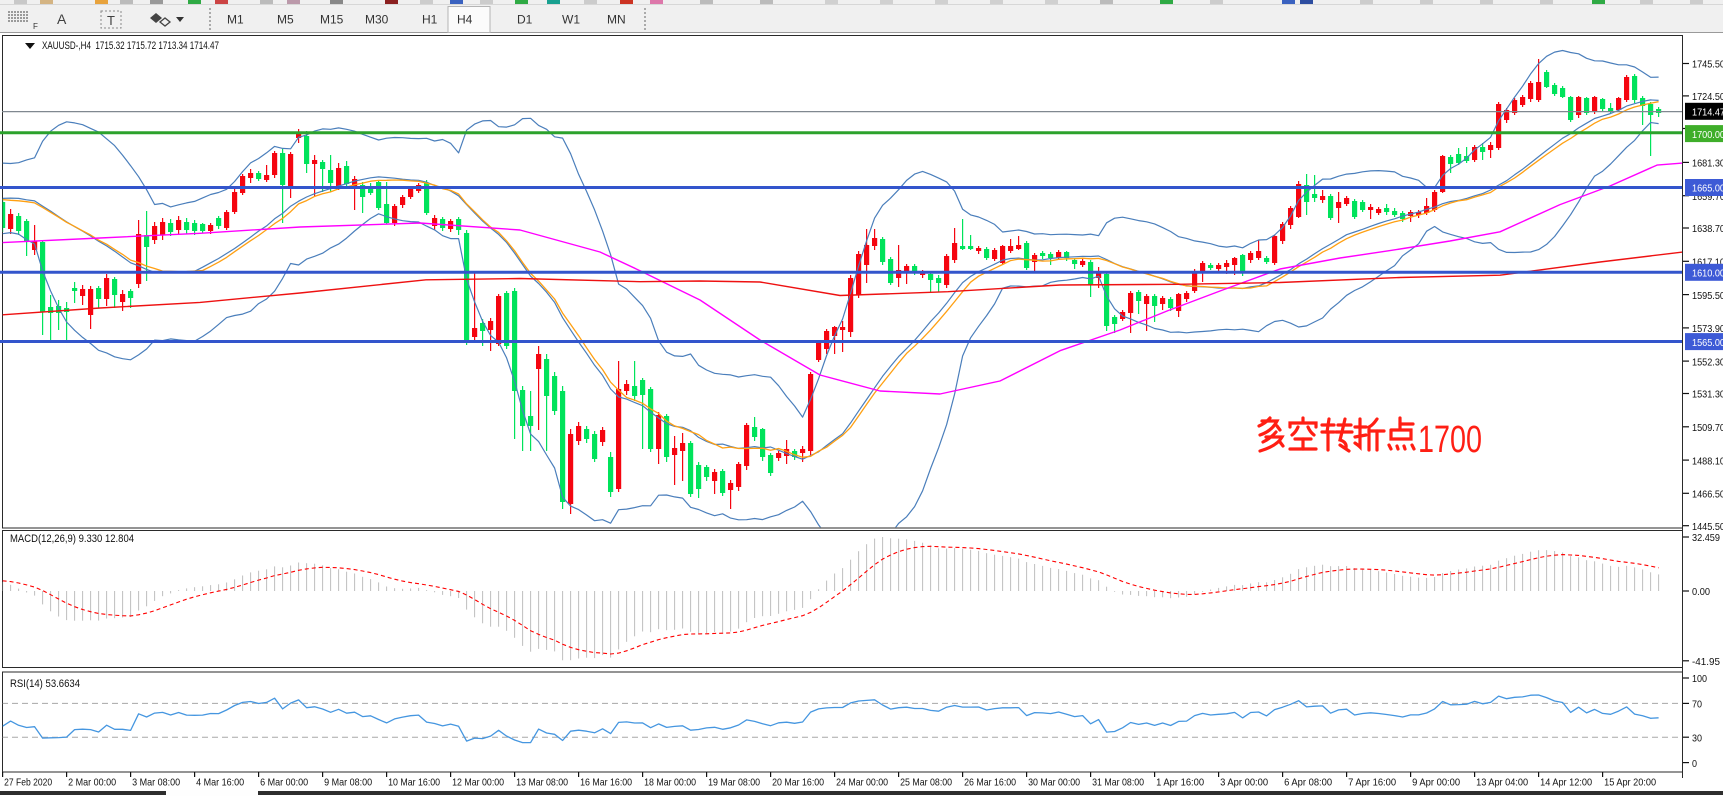  What do you see at coordinates (862, 783) in the screenshot?
I see `svg-text: 24 Mar 00:00` at bounding box center [862, 783].